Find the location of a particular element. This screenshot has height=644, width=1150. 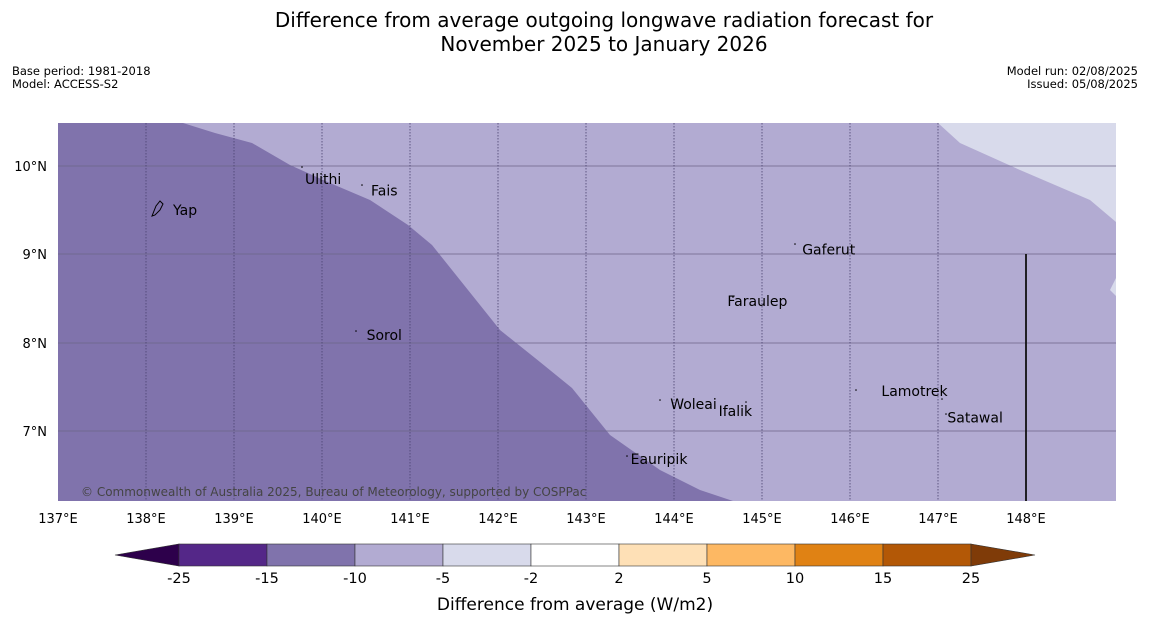

lon-tick-label: 138°E is located at coordinates (146, 519).